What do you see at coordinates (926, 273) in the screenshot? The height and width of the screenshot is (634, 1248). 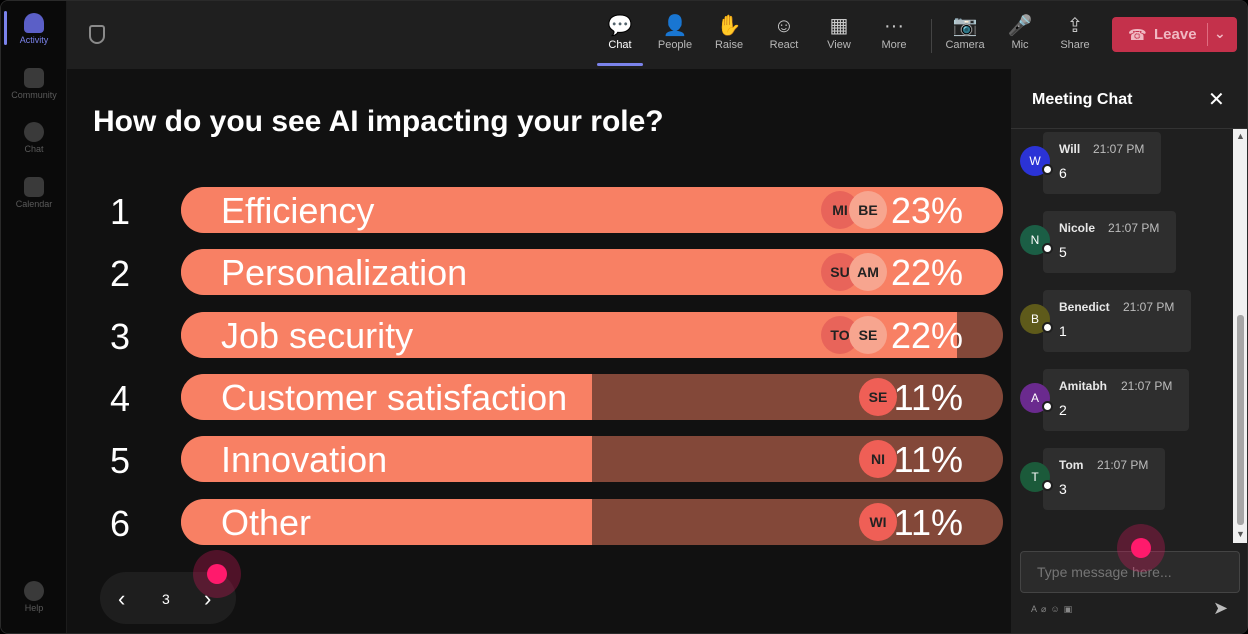 I see `poll-option-percent: 22%` at bounding box center [926, 273].